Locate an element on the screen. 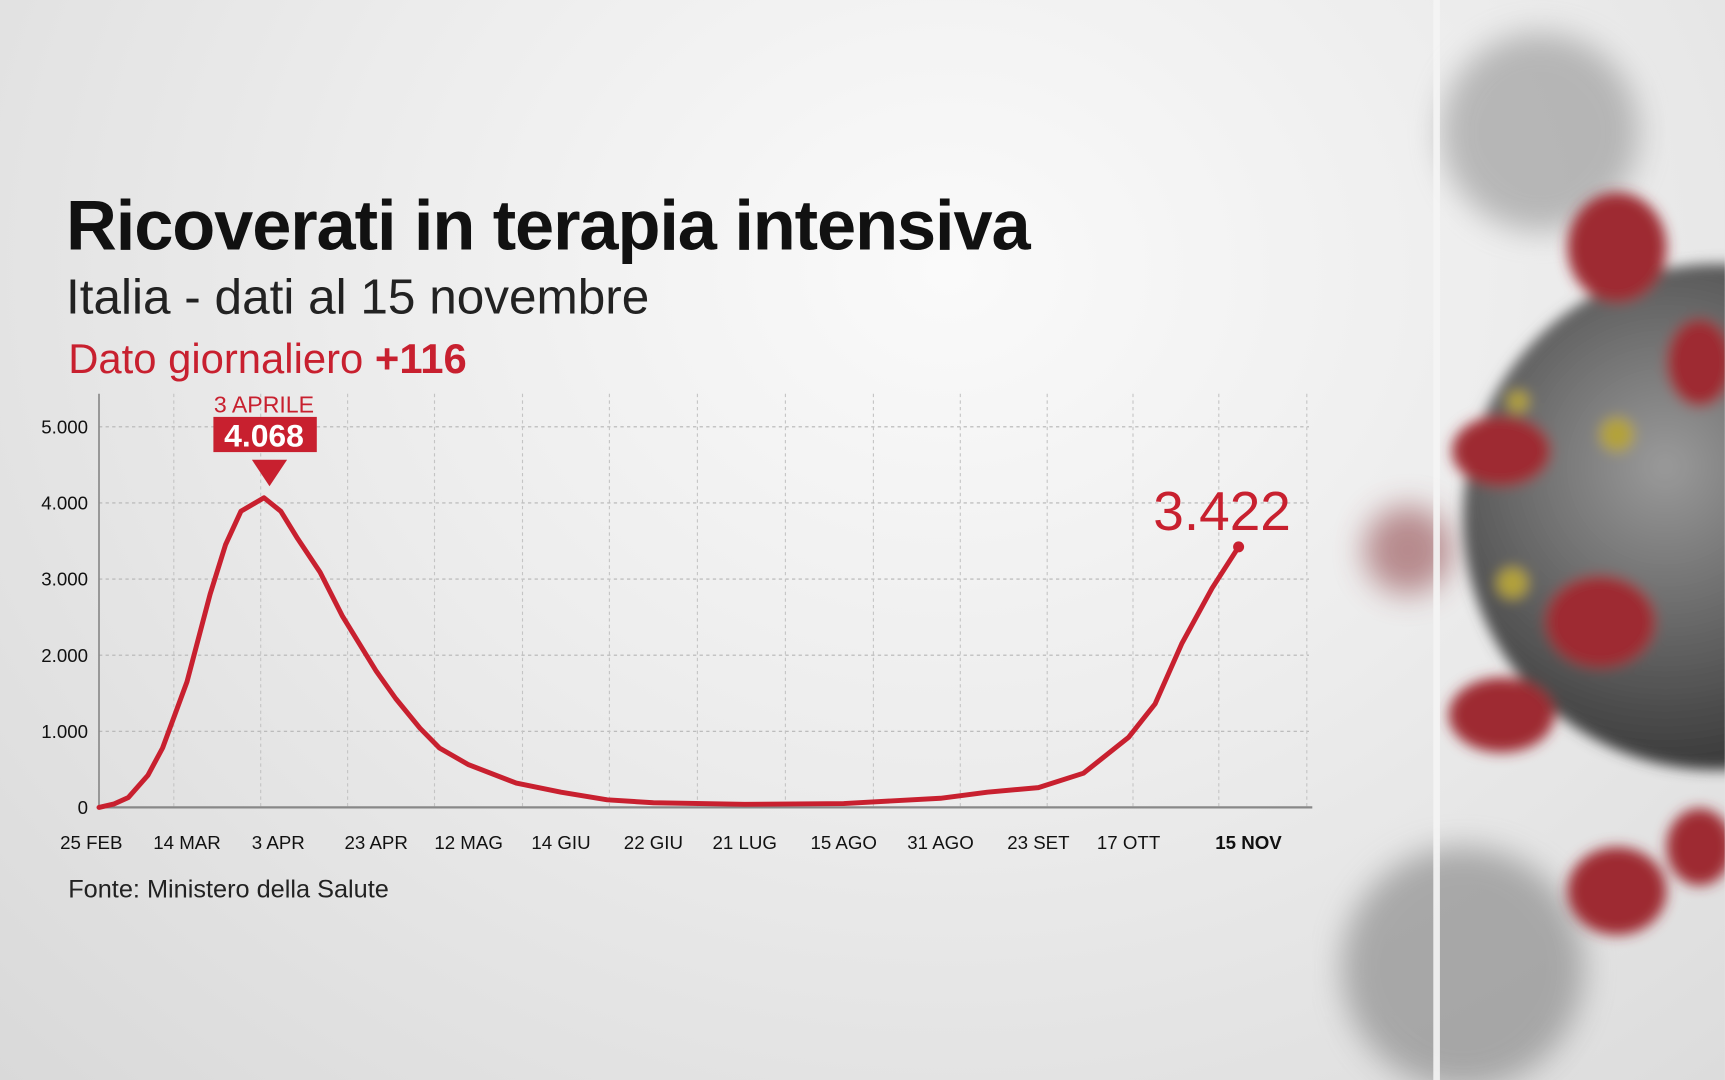 The height and width of the screenshot is (1080, 1725). end-point is located at coordinates (1239, 547).